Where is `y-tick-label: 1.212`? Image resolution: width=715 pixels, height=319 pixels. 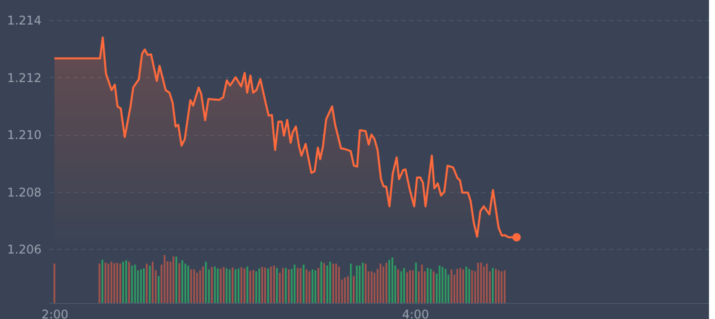
y-tick-label: 1.212 is located at coordinates (24, 77).